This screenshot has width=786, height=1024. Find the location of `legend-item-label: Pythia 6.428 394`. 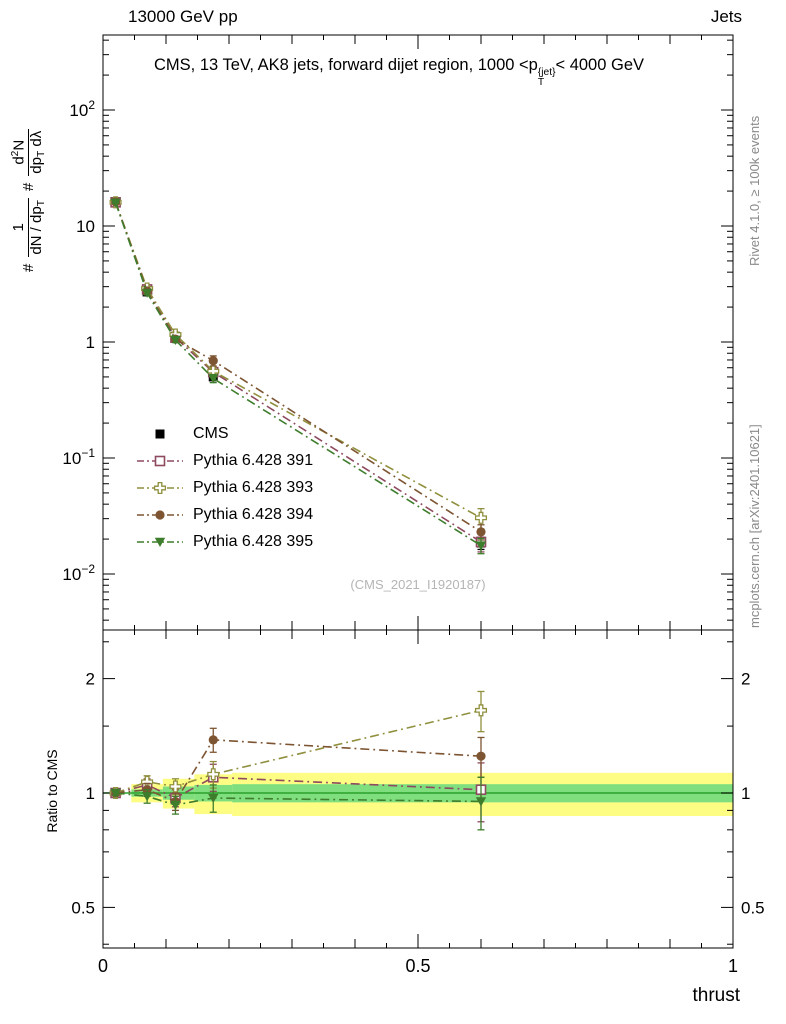

legend-item-label: Pythia 6.428 394 is located at coordinates (253, 514).